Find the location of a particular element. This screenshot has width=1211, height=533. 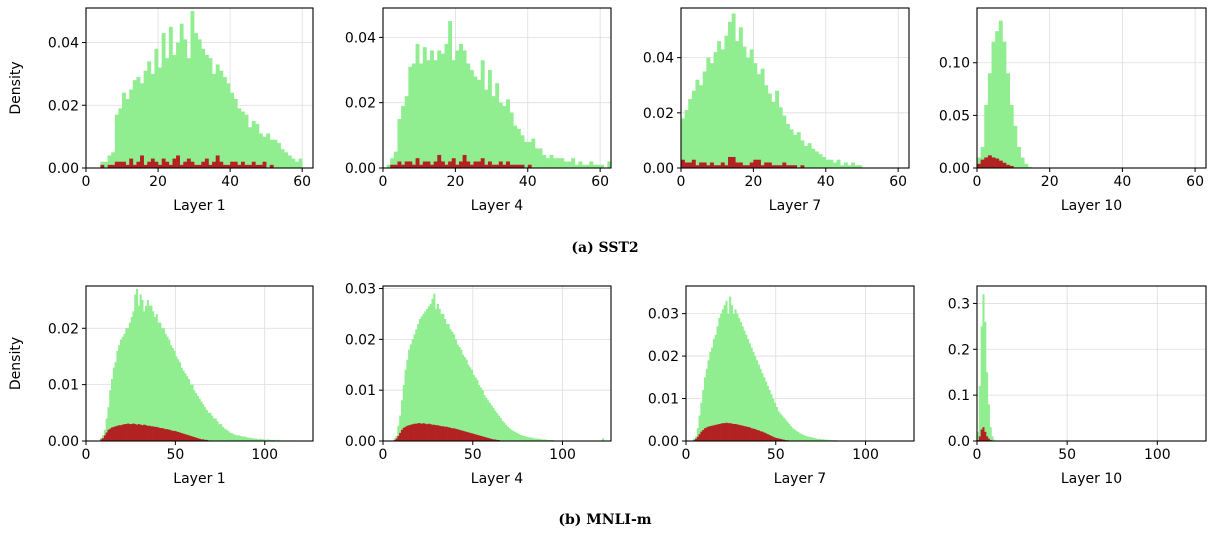

y-tick-label: 0.01 is located at coordinates (360, 391).